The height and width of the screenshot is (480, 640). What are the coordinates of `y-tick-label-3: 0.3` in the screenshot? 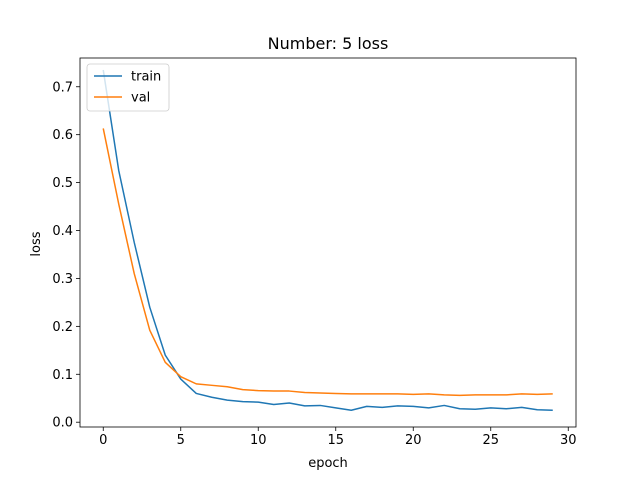 It's located at (62, 279).